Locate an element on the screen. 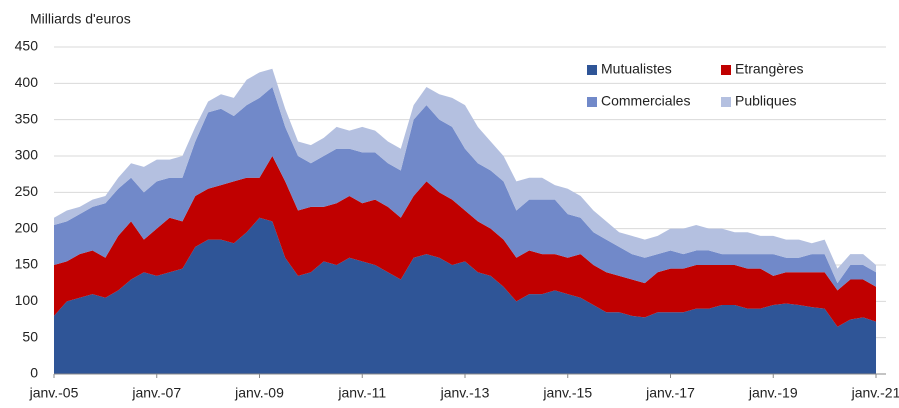 The image size is (899, 408). x-tick-label: janv.-11 is located at coordinates (361, 393).